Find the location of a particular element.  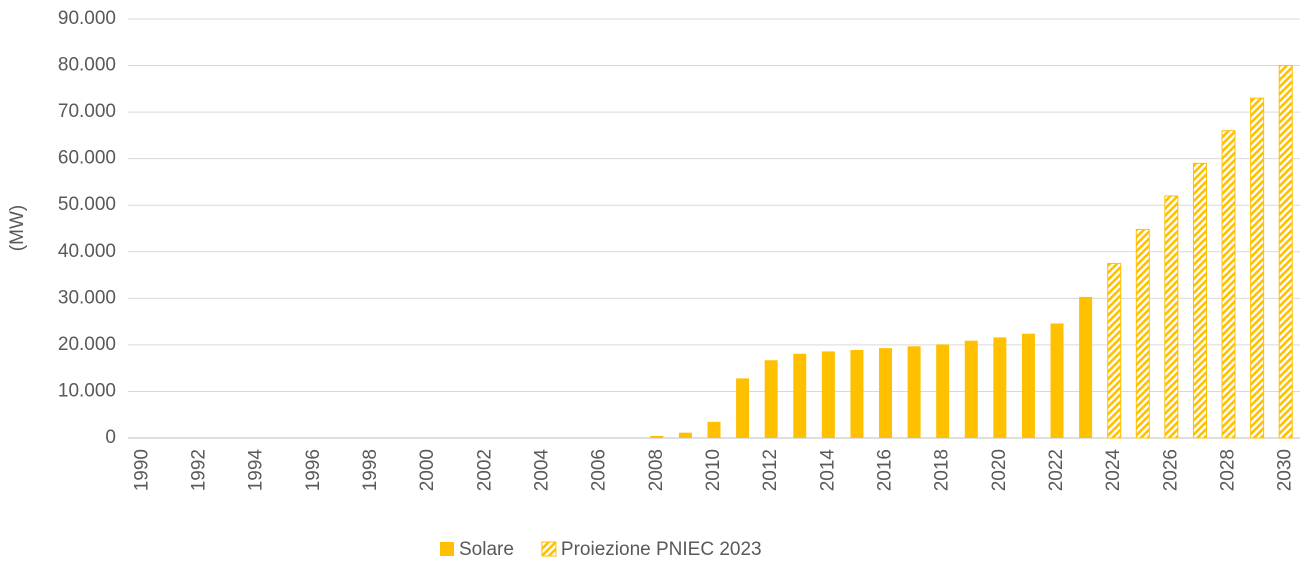

x-tick-label: 1992 is located at coordinates (198, 470).